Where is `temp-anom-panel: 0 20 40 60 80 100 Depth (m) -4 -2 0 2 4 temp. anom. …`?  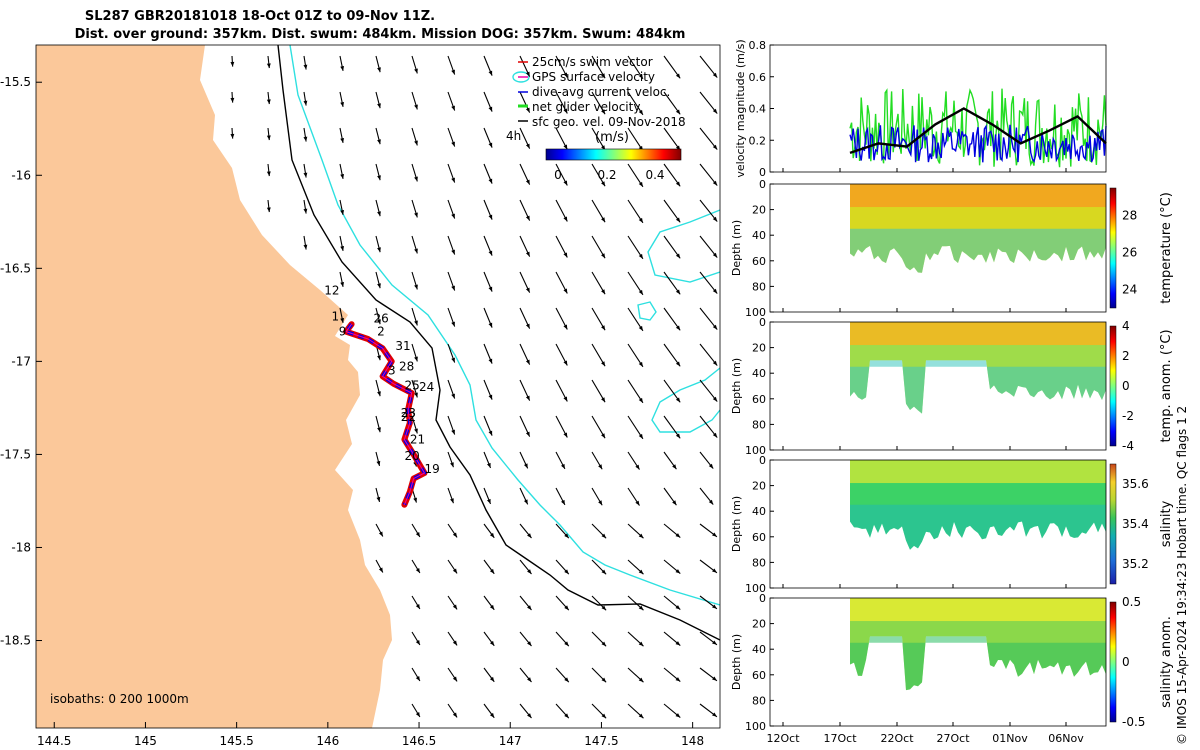 temp-anom-panel: 0 20 40 60 80 100 Depth (m) -4 -2 0 2 4 temp. anom. … is located at coordinates (952, 386).